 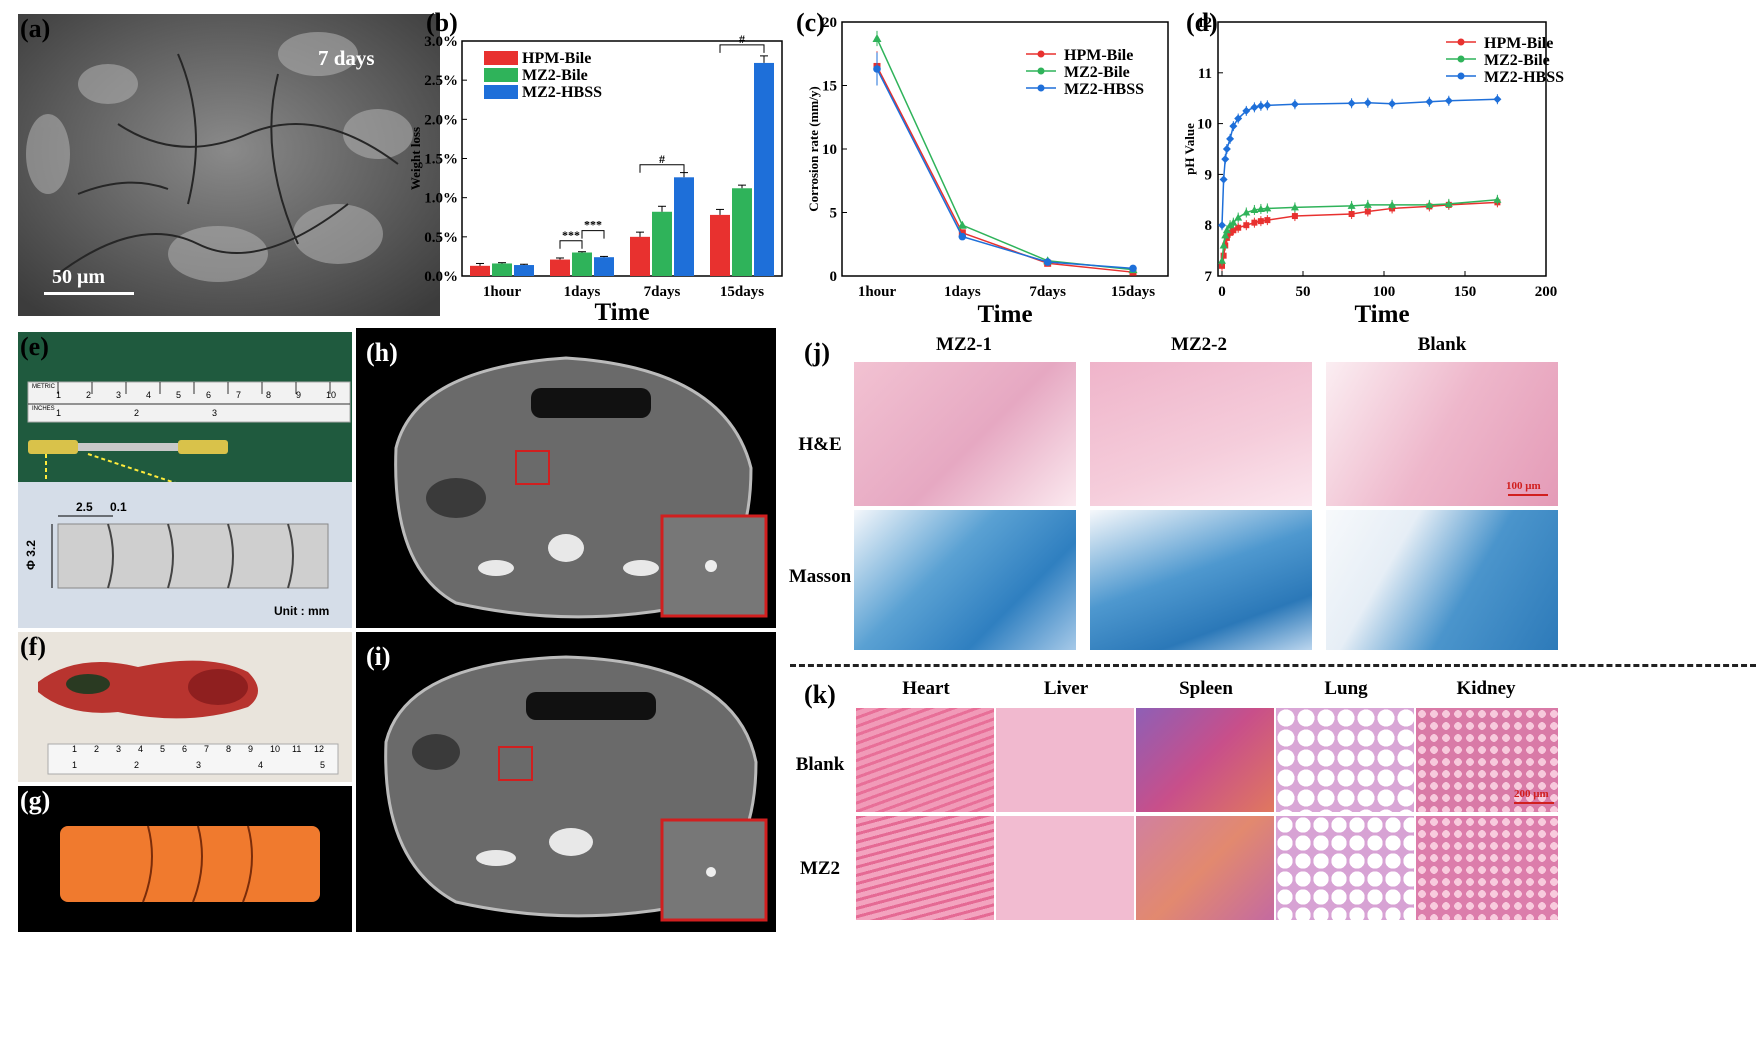 What do you see at coordinates (1465, 292) in the screenshot?
I see `x-tick-label: 150` at bounding box center [1465, 292].